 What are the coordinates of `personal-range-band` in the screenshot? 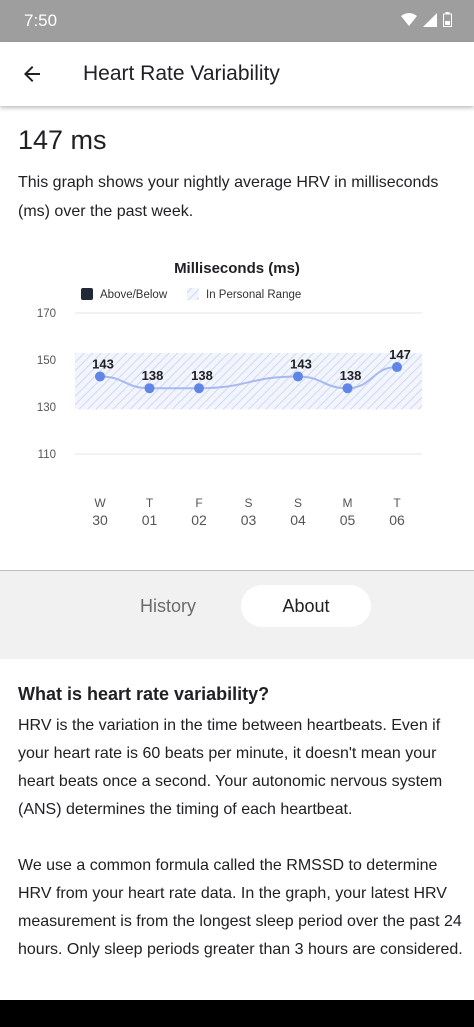 It's located at (248, 381).